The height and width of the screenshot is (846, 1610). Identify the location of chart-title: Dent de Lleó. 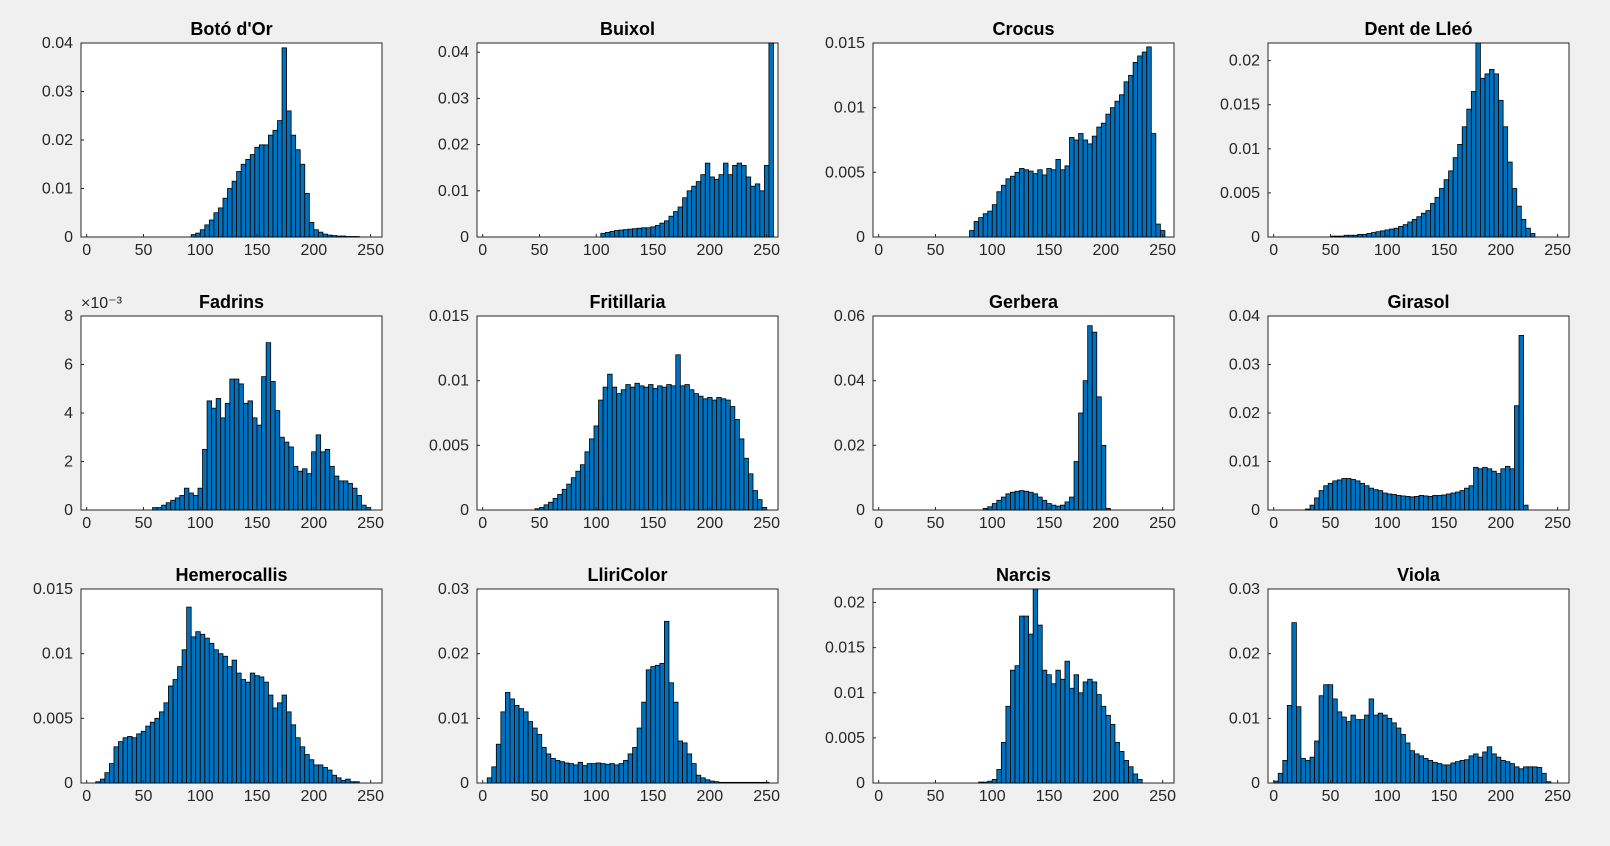
(1418, 29).